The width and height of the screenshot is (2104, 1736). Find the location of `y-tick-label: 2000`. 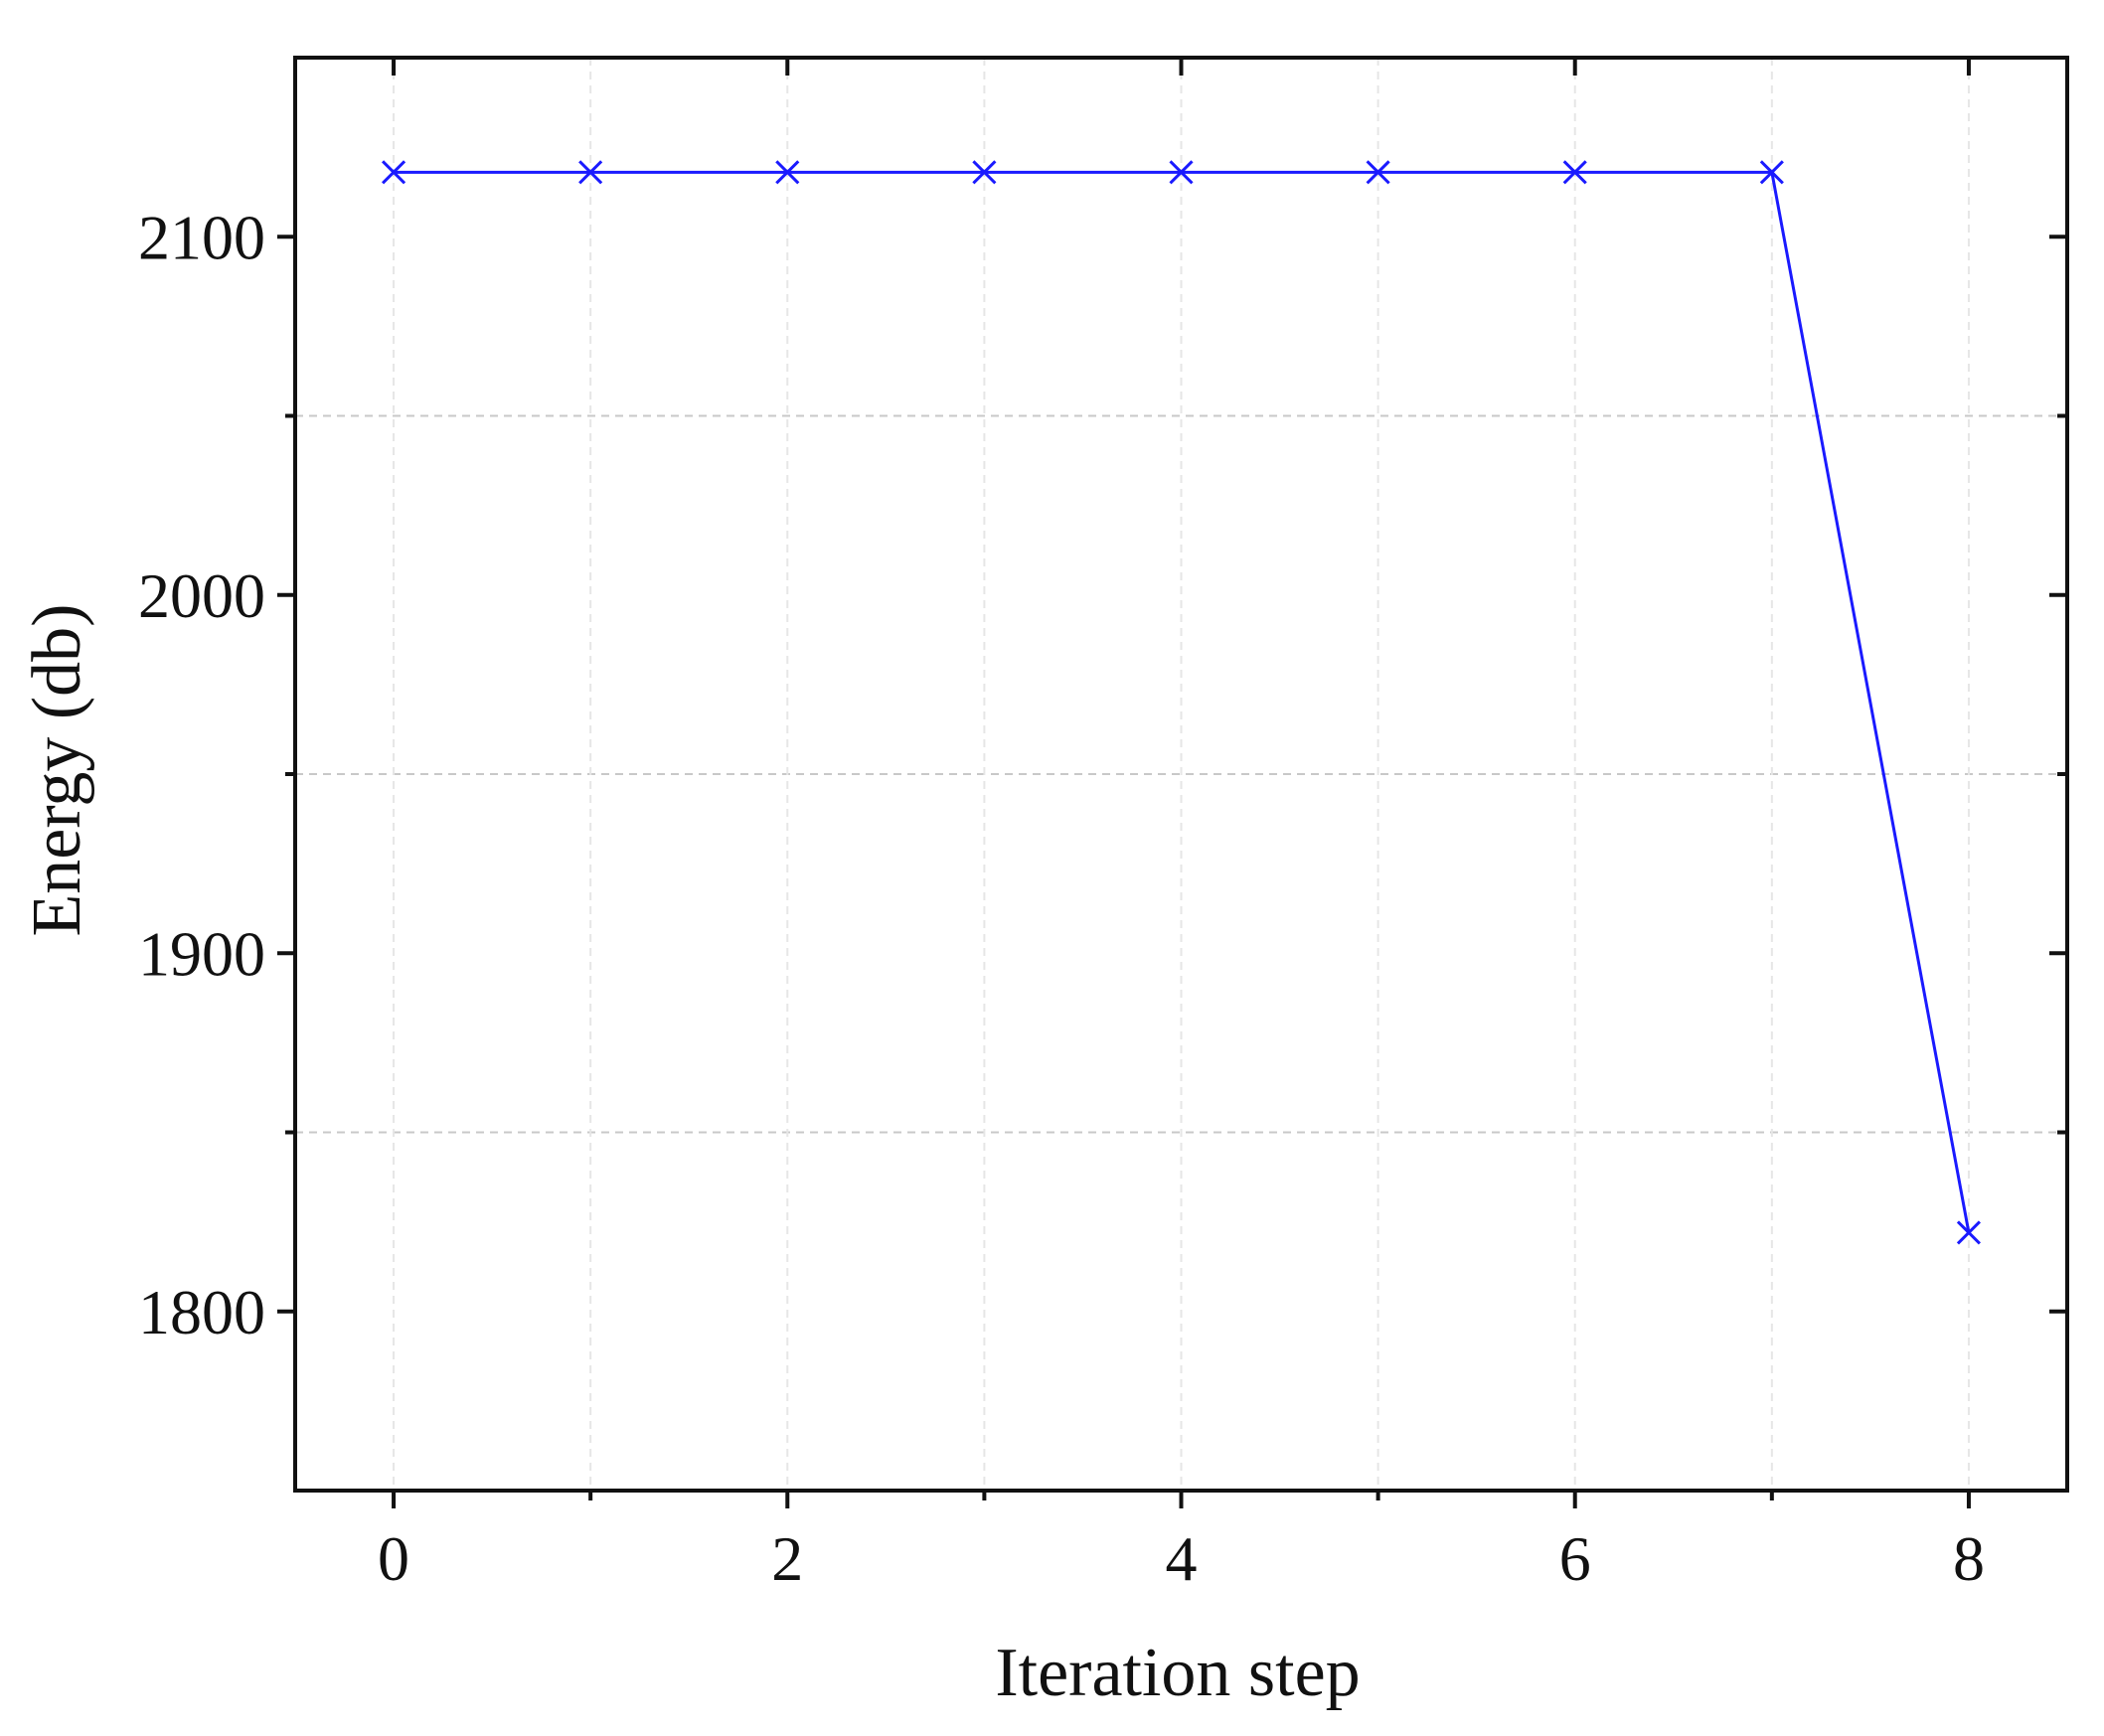

y-tick-label: 2000 is located at coordinates (201, 595).